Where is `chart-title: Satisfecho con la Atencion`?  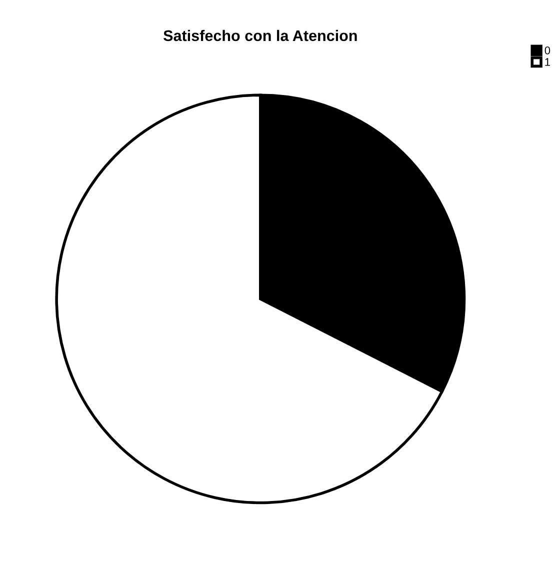
chart-title: Satisfecho con la Atencion is located at coordinates (260, 36).